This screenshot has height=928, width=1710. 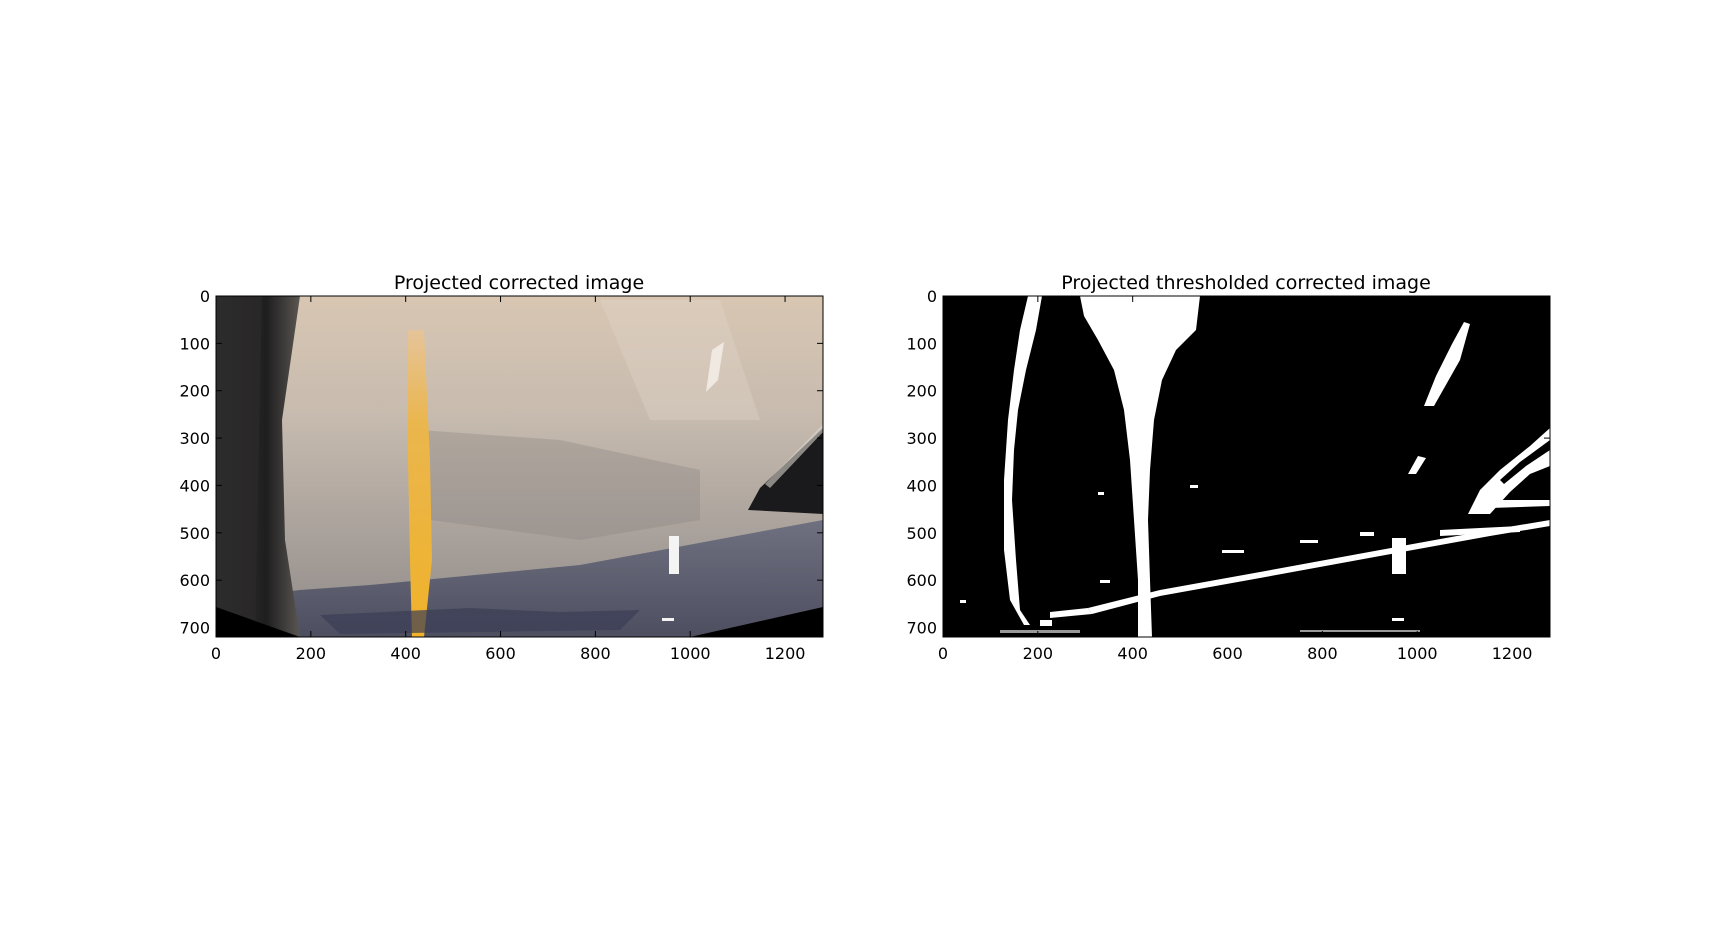 I want to click on road-photo, so click(x=519, y=466).